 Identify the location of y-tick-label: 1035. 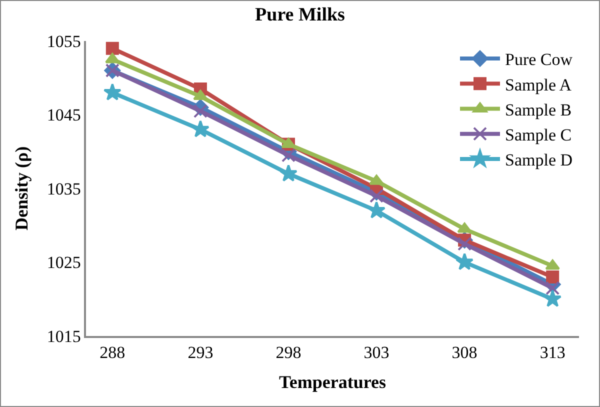
(63, 188).